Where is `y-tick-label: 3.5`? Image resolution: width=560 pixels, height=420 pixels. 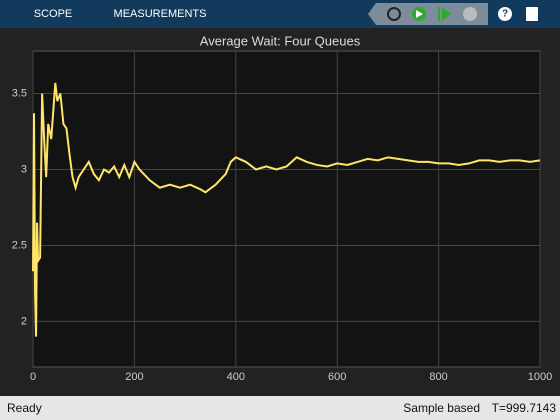 y-tick-label: 3.5 is located at coordinates (19, 93).